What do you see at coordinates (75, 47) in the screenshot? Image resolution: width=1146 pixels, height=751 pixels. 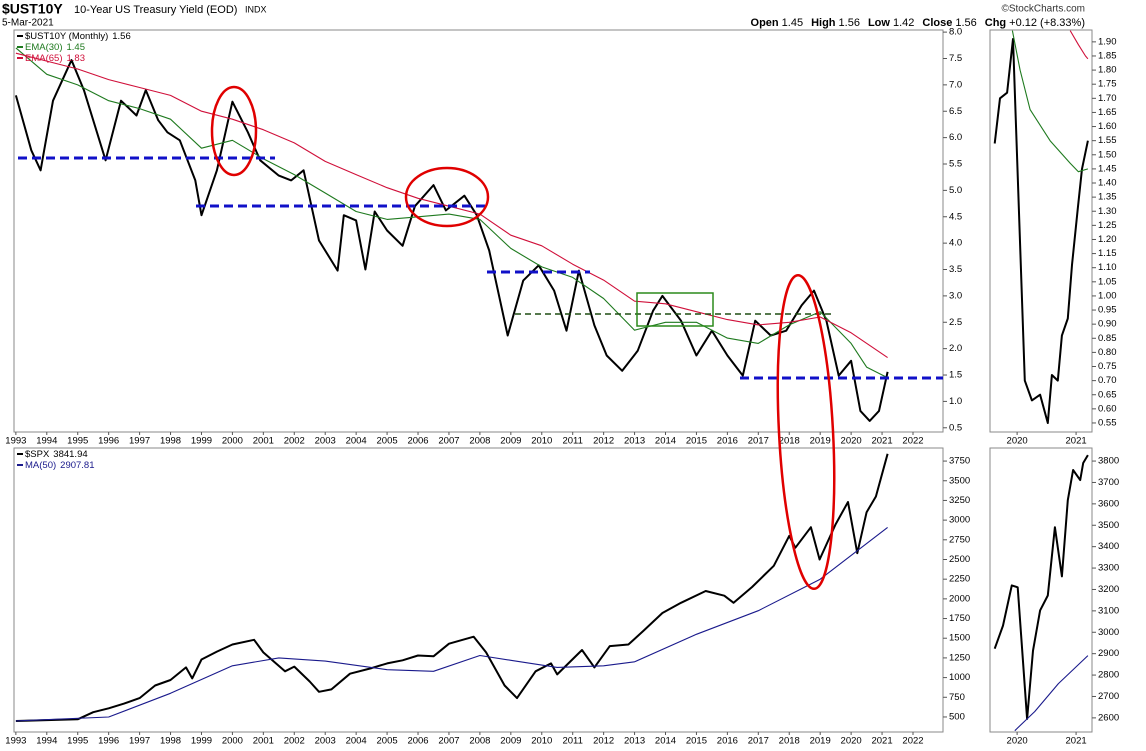 I see `legend-value: 1.45` at bounding box center [75, 47].